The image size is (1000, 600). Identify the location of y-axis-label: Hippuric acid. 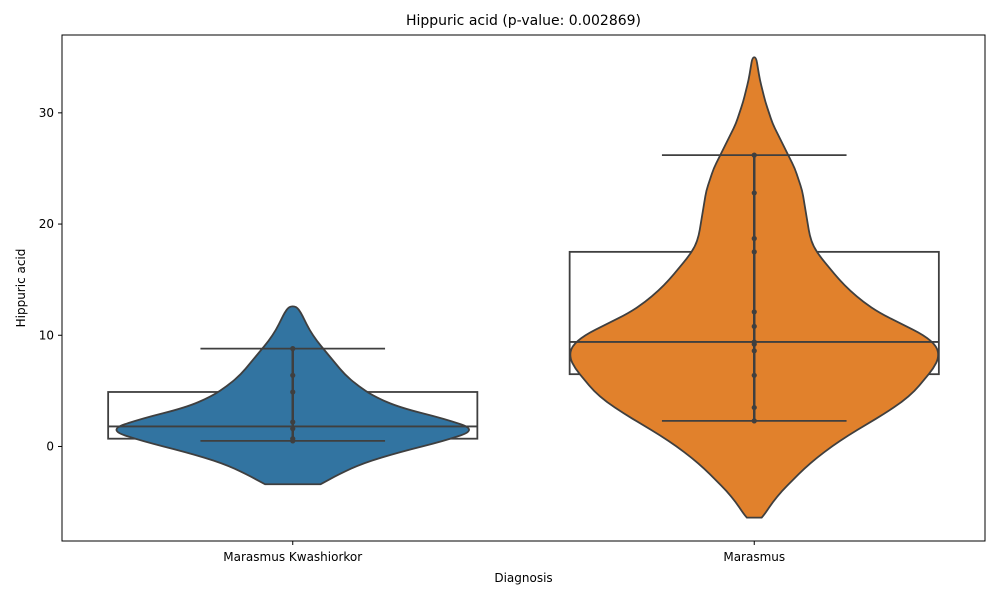
(21, 288).